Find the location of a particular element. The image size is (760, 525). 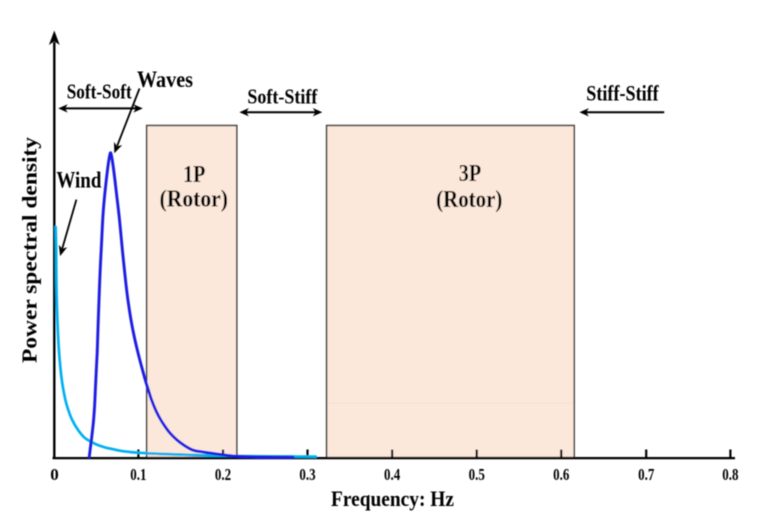

svg-text: 0.1 is located at coordinates (138, 474).